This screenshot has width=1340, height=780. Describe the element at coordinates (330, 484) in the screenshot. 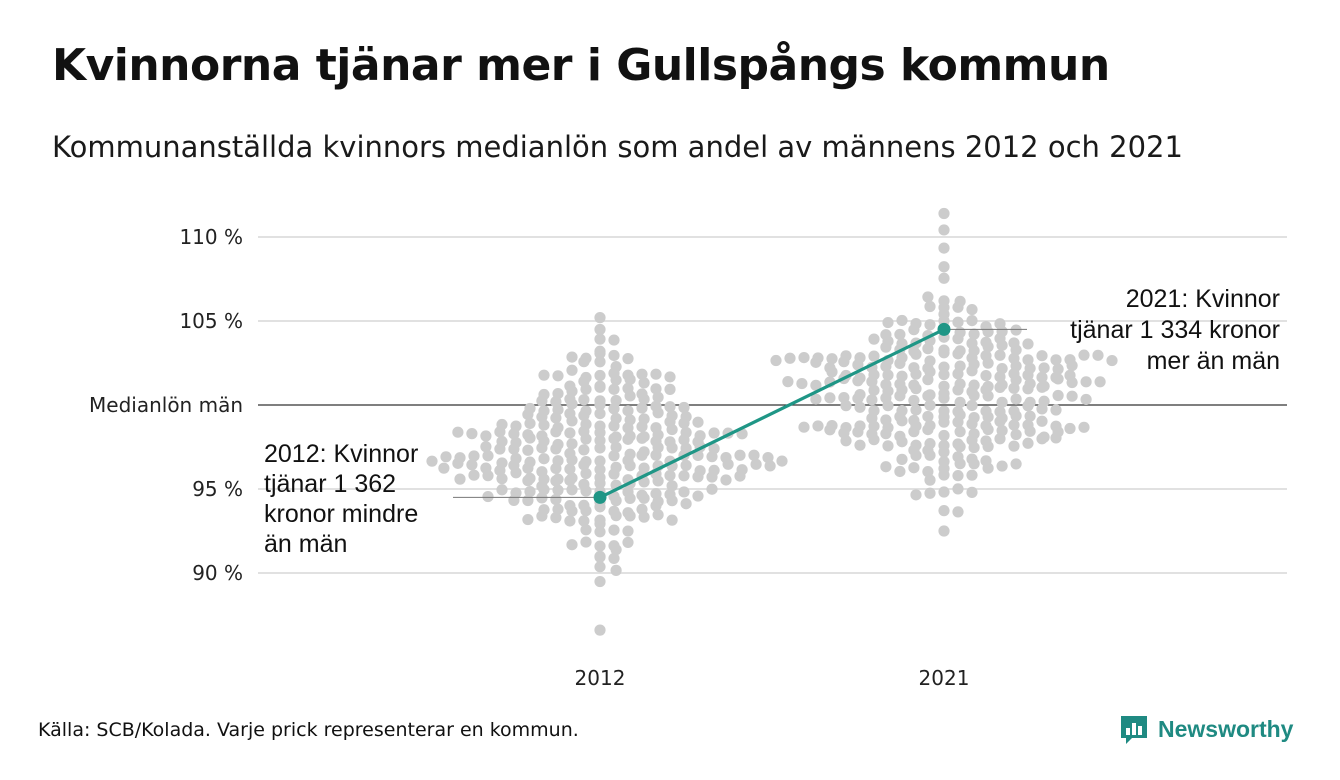

I see `annotation-2012-line: tjänar 1 362` at that location.